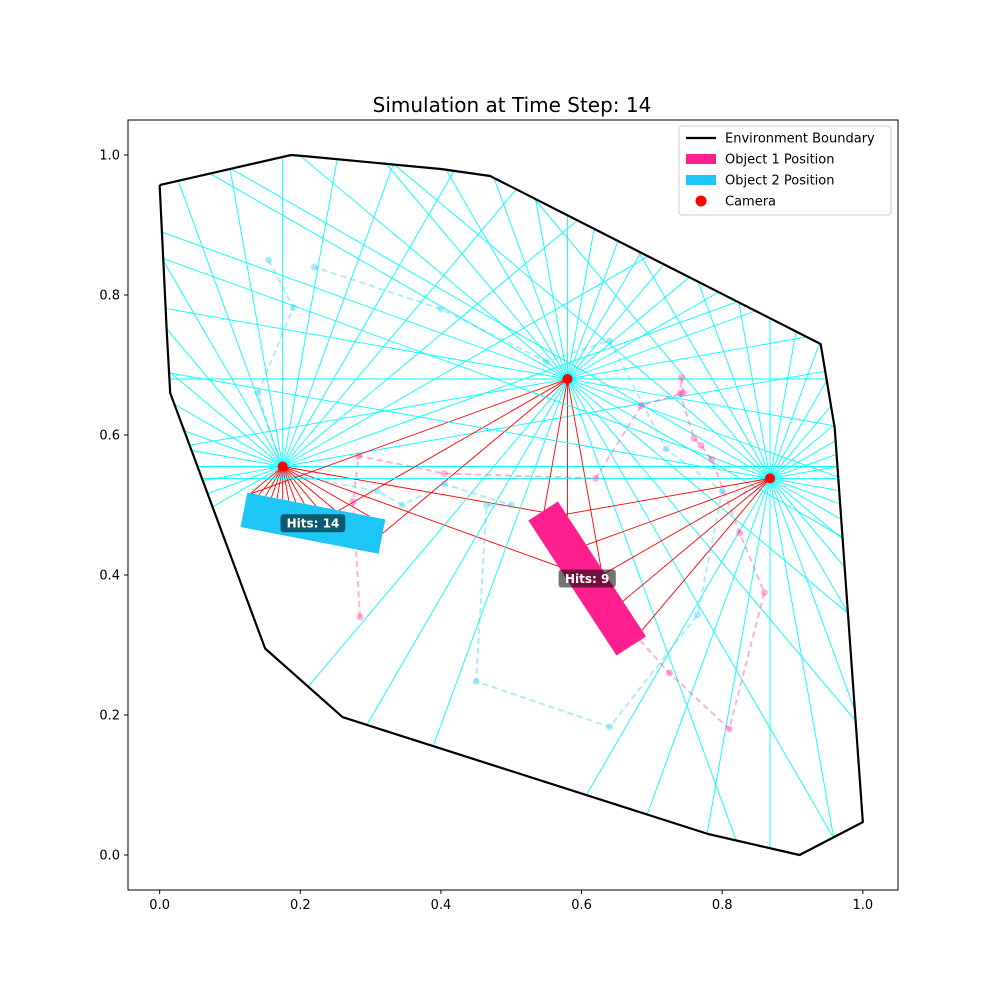 The height and width of the screenshot is (1000, 1000). What do you see at coordinates (441, 905) in the screenshot?
I see `x-tick-label: 0.4` at bounding box center [441, 905].